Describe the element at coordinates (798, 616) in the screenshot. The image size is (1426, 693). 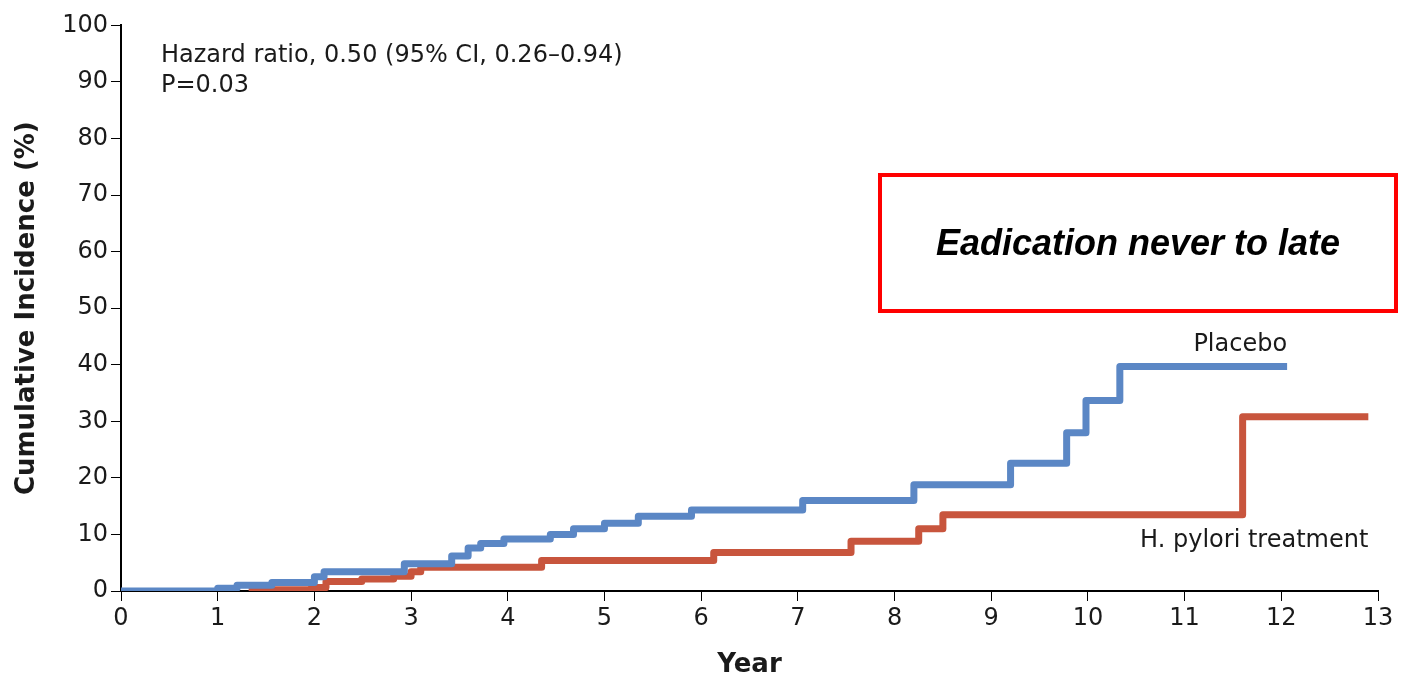
I see `x-tick-label: 7` at that location.